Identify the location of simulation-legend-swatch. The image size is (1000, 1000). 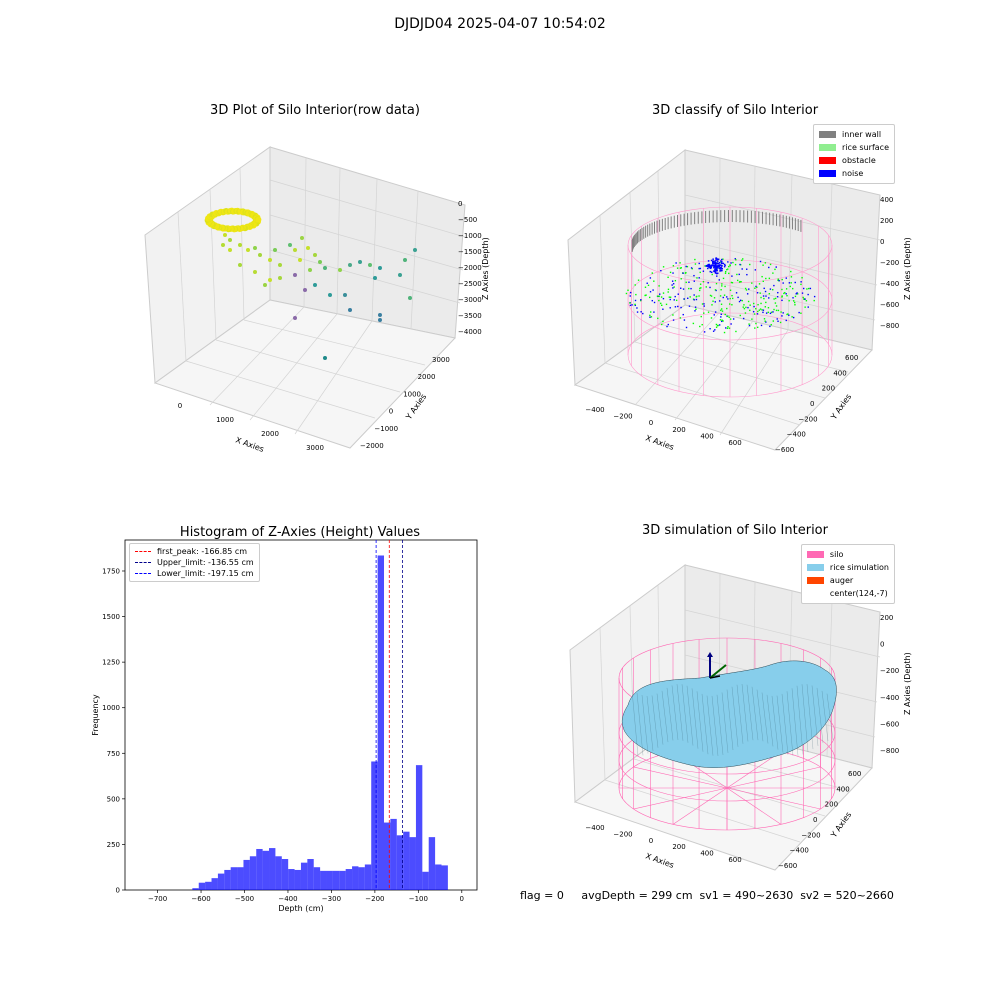
(815, 567).